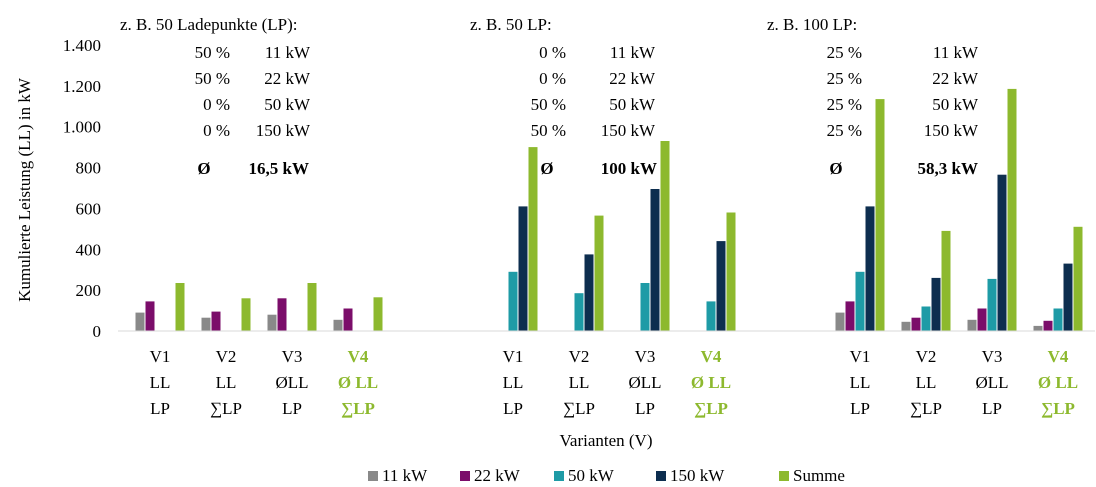 The width and height of the screenshot is (1096, 487). What do you see at coordinates (82, 45) in the screenshot?
I see `y-tick-label: 1.400` at bounding box center [82, 45].